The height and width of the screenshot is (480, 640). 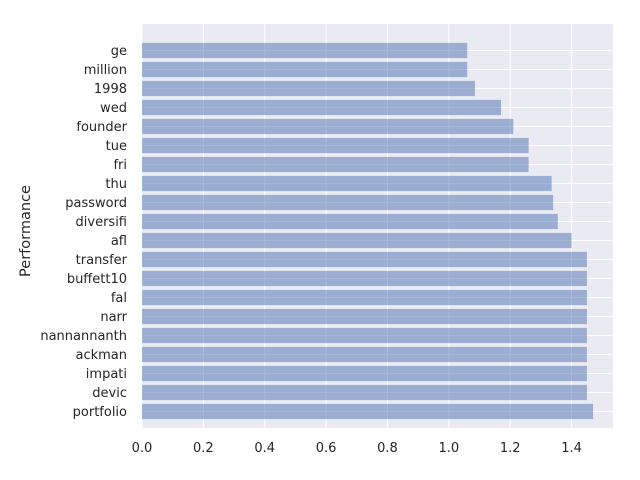 I want to click on bar-impati, so click(x=364, y=373).